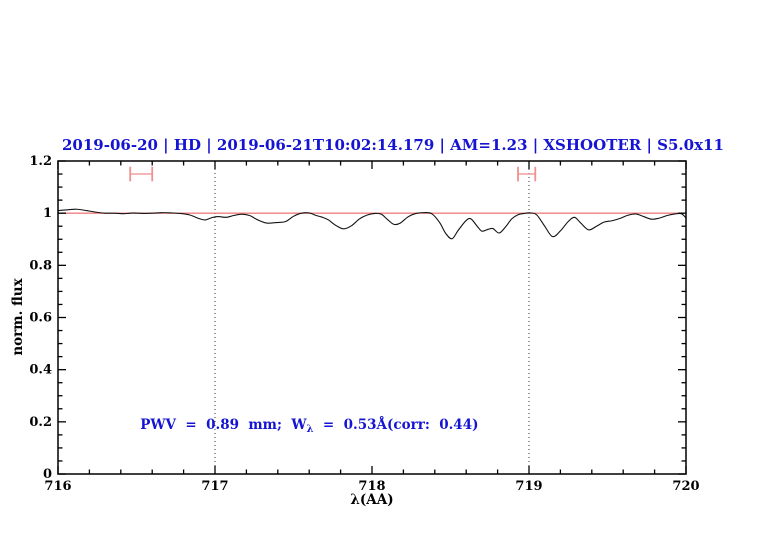 The width and height of the screenshot is (782, 542). I want to click on data-layer, so click(372, 203).